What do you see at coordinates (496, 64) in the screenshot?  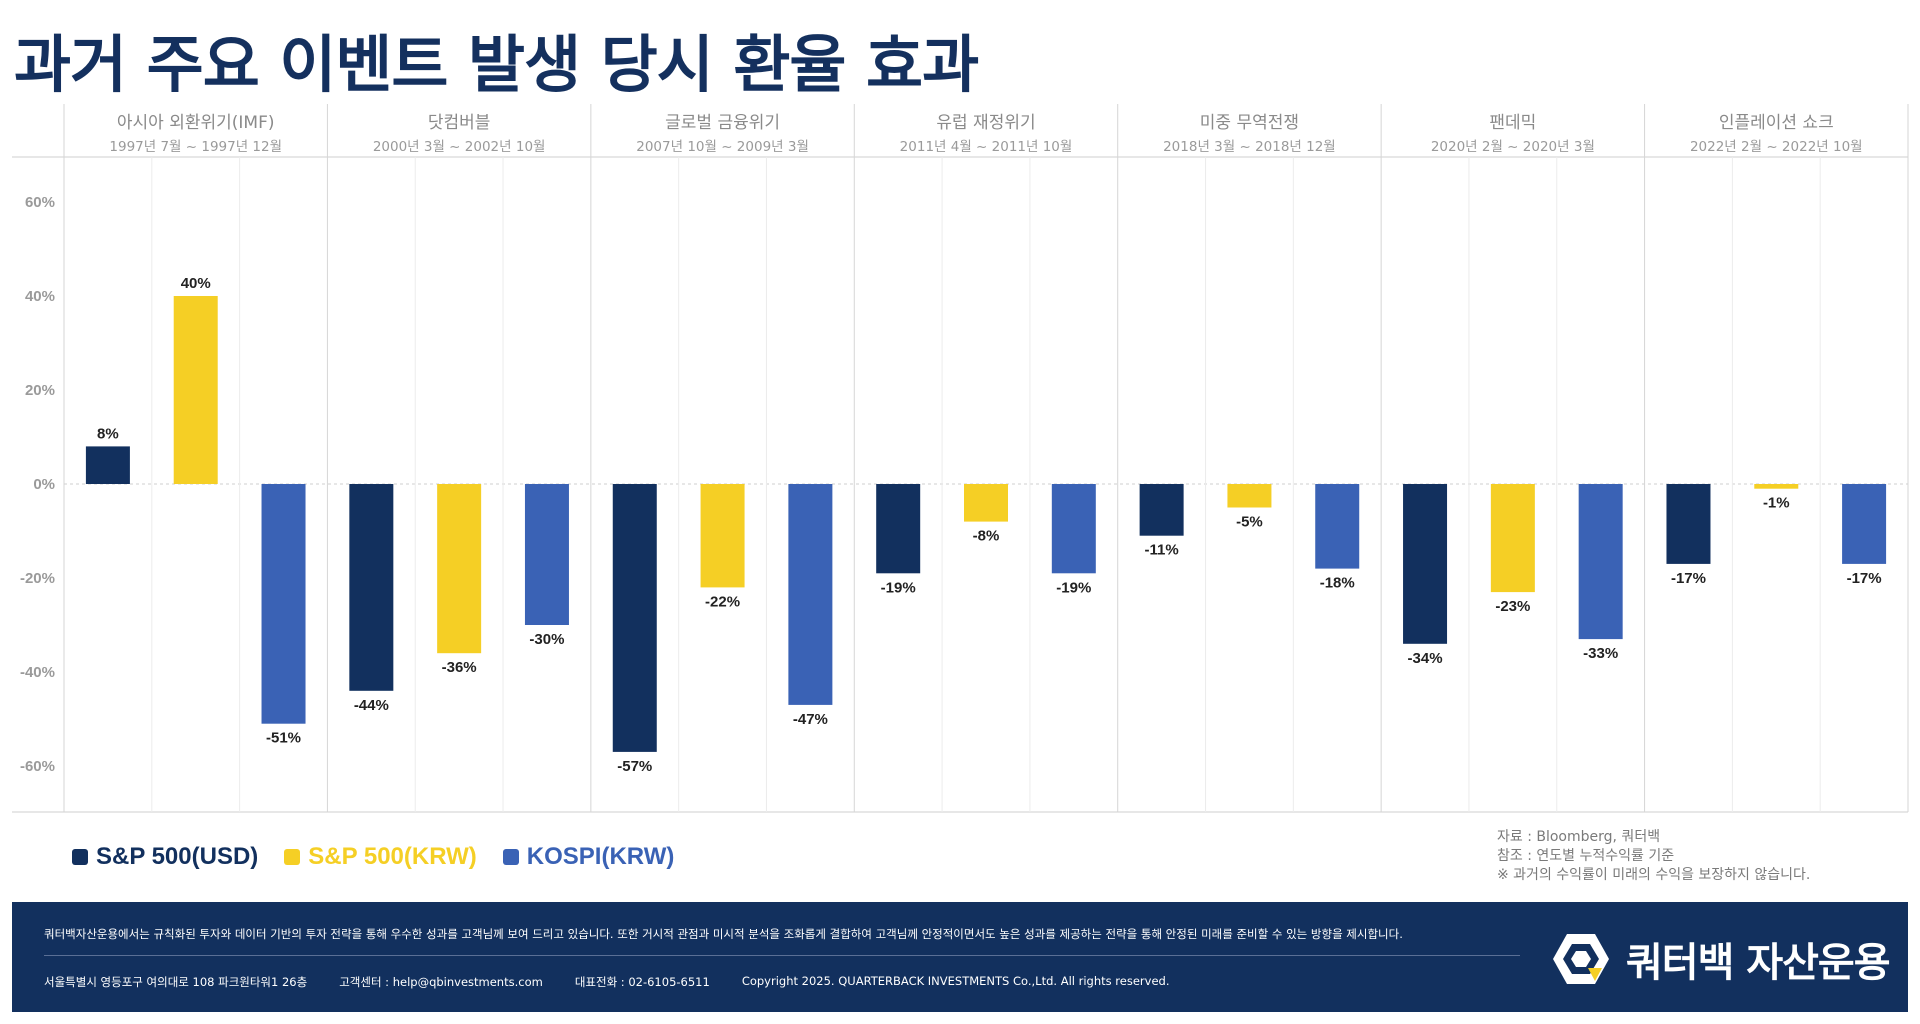 I see `page-title: 과거 주요 이벤트 발생 당시 환율 효과` at bounding box center [496, 64].